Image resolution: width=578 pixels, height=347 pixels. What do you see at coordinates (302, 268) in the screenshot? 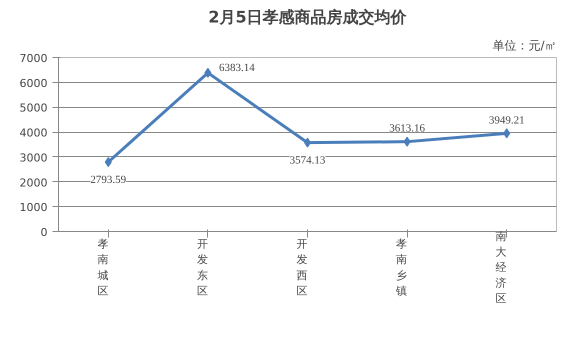
I see `x-tick-label: 开发西区` at bounding box center [302, 268].